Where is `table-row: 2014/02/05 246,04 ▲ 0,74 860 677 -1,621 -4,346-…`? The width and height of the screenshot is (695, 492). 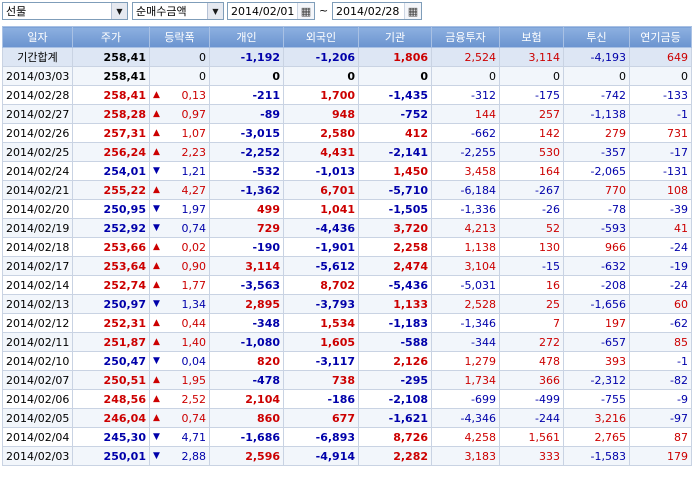 table-row: 2014/02/05 246,04 ▲ 0,74 860 677 -1,621 -4,346-… is located at coordinates (347, 418).